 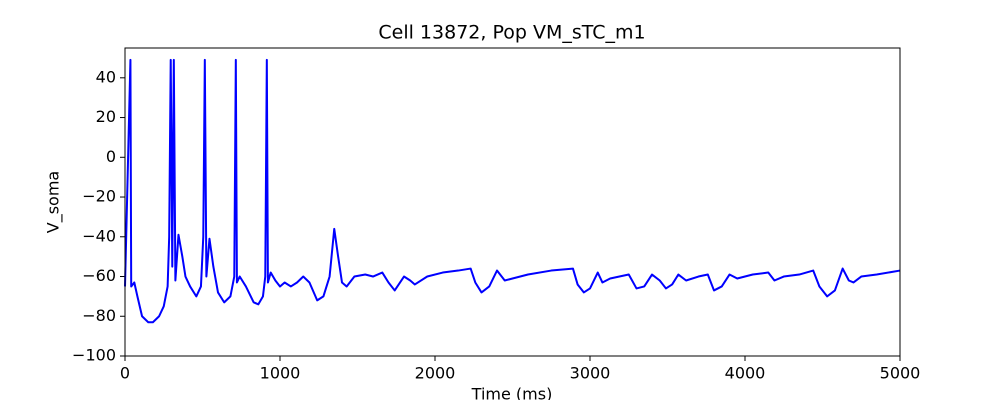 What do you see at coordinates (280, 373) in the screenshot?
I see `x-tick-label: 1000` at bounding box center [280, 373].